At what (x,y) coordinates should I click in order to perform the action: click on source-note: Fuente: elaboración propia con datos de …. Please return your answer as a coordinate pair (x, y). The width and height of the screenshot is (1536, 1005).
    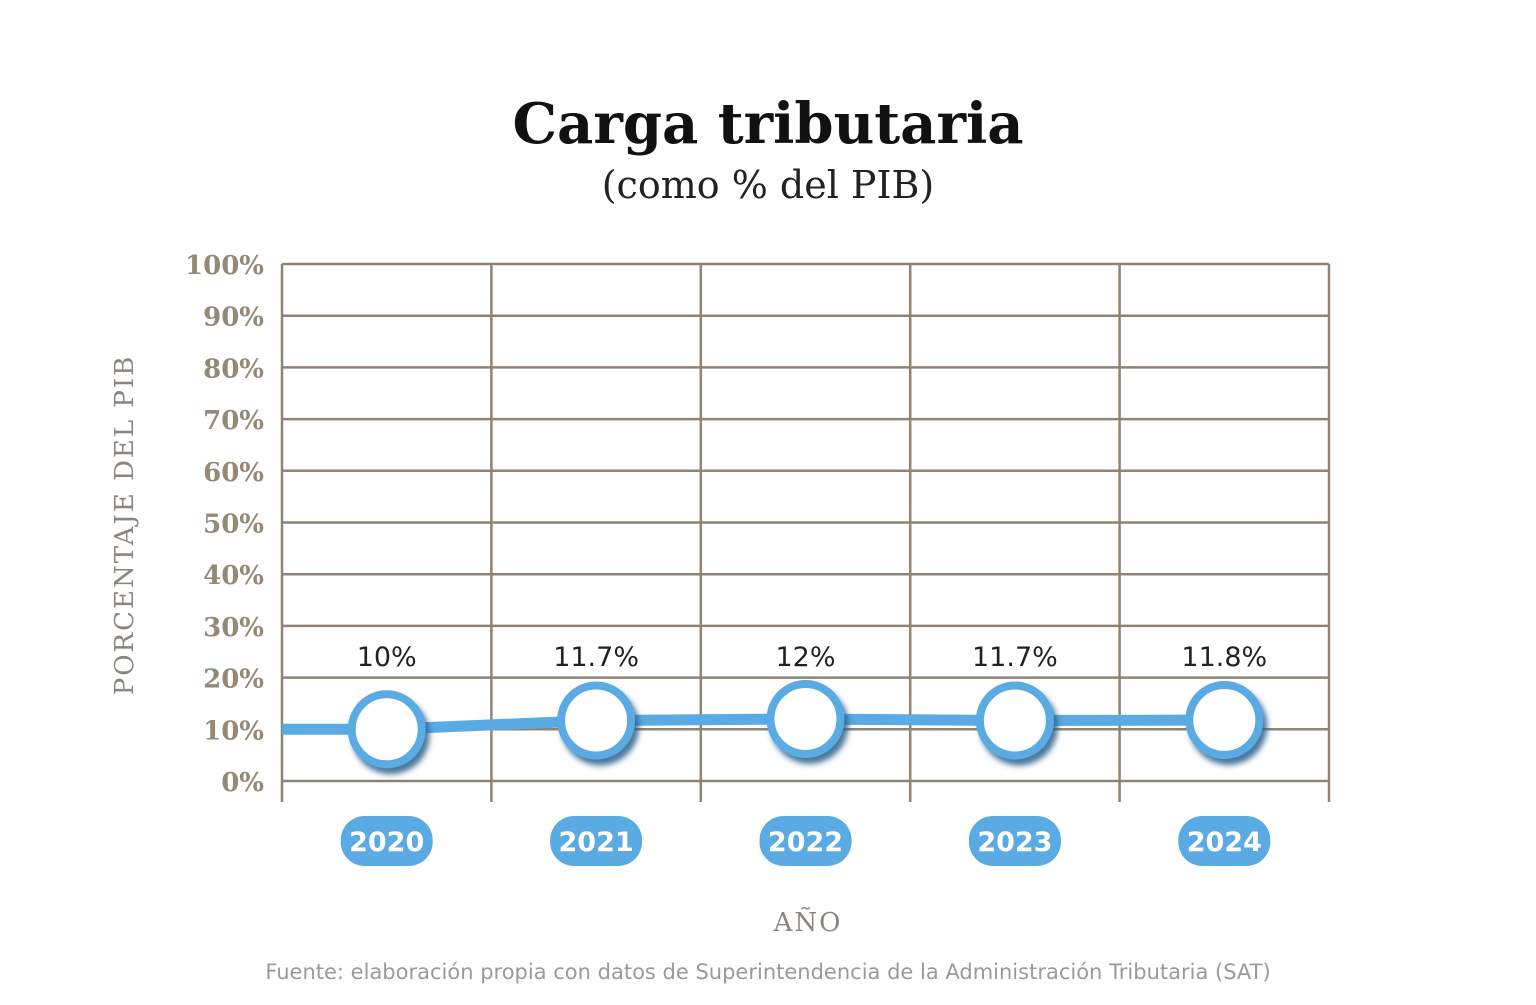
    Looking at the image, I should click on (767, 972).